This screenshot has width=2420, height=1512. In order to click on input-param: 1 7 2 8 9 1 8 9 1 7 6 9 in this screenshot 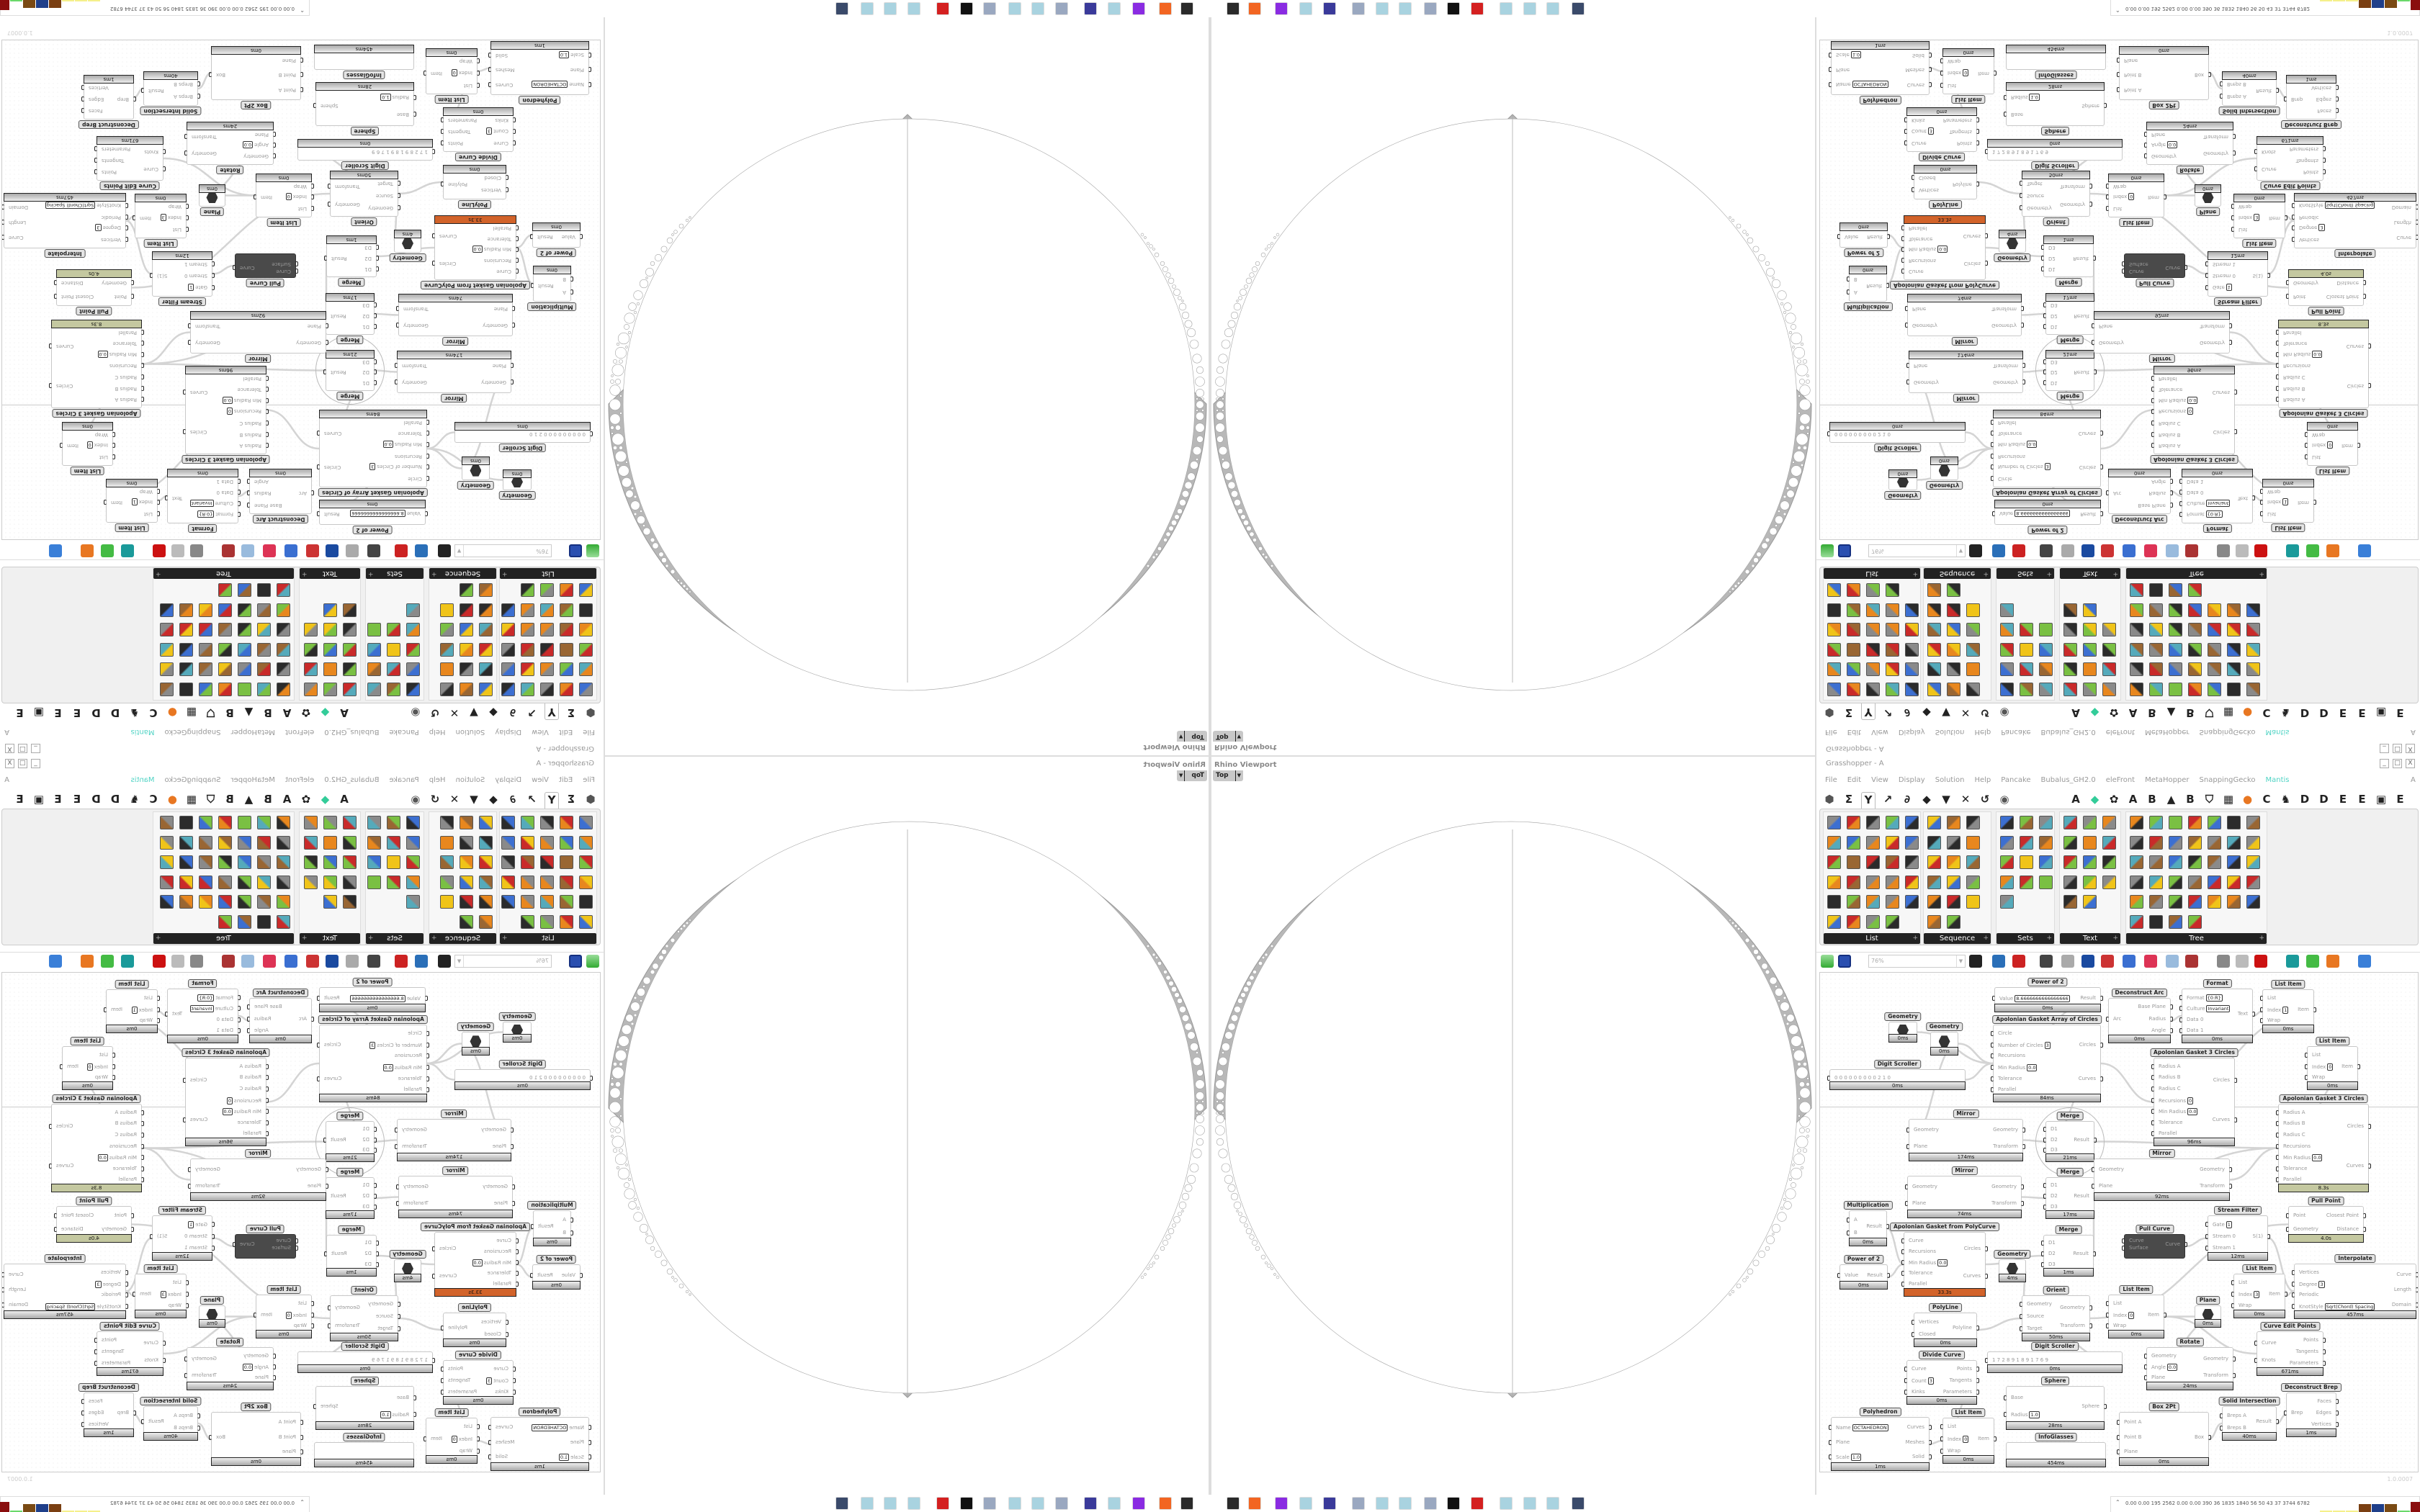, I will do `click(400, 151)`.